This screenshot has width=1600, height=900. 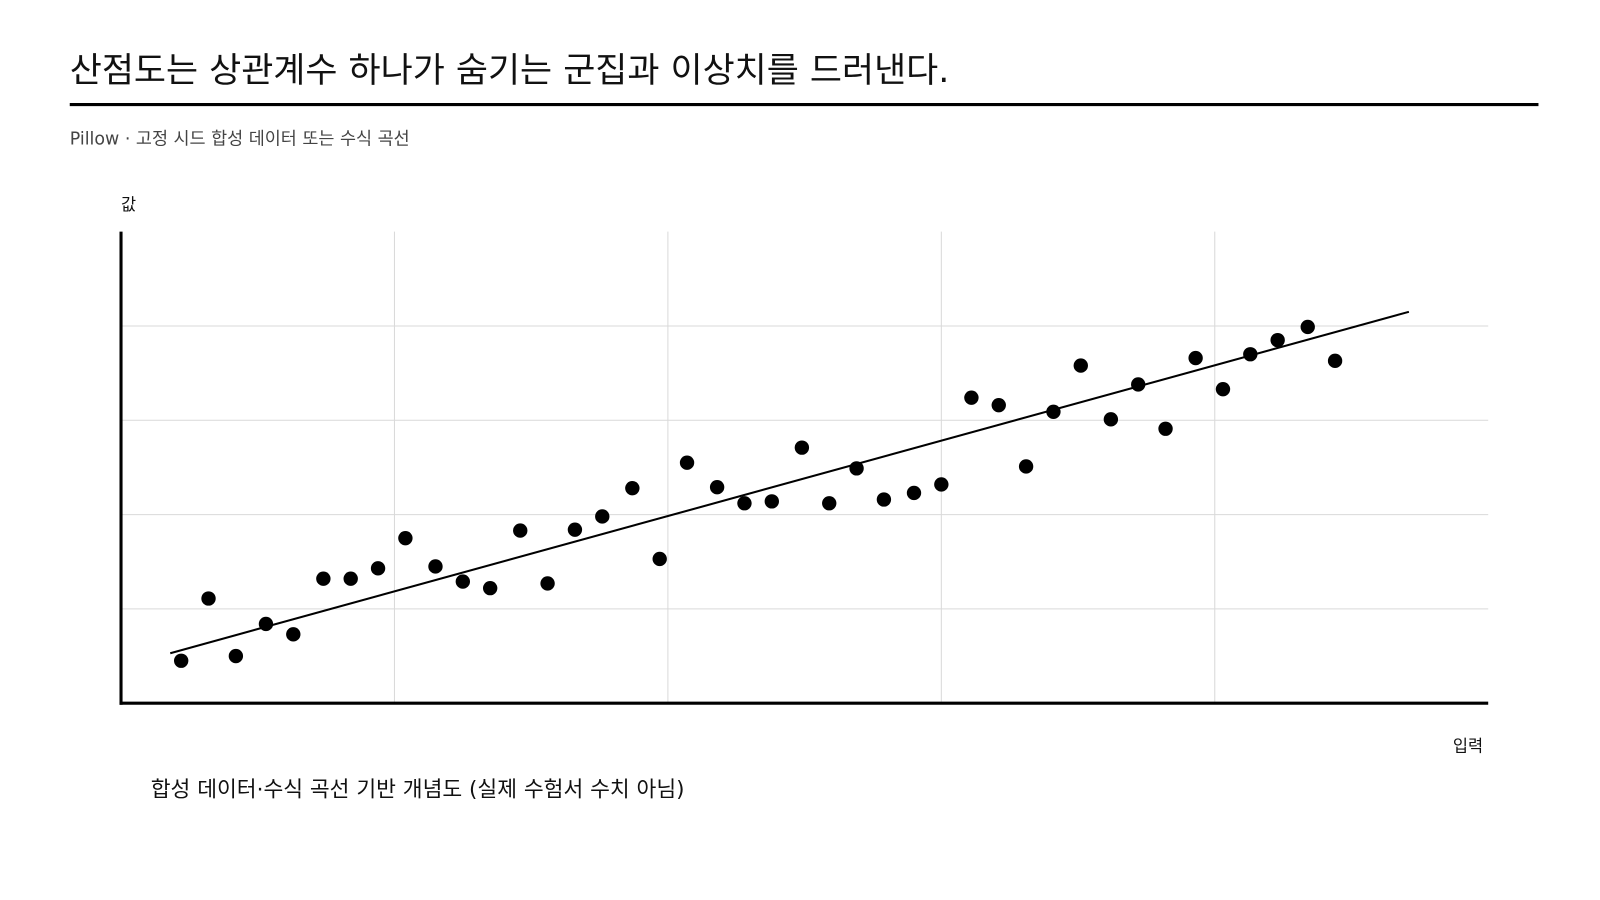 What do you see at coordinates (128, 204) in the screenshot?
I see `y-axis-label: 값` at bounding box center [128, 204].